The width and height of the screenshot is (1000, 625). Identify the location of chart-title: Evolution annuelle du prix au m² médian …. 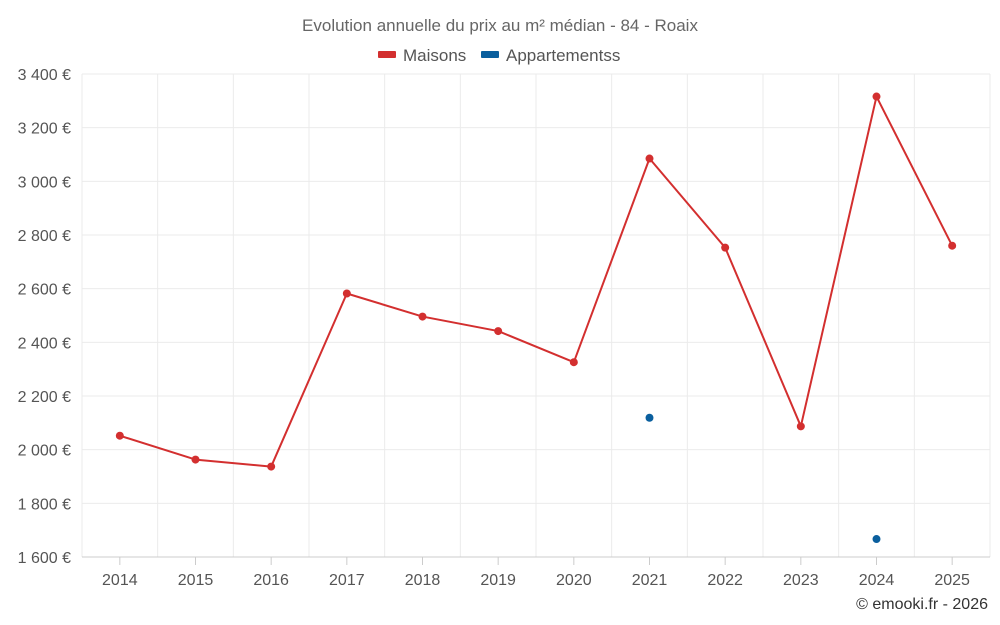
(500, 25).